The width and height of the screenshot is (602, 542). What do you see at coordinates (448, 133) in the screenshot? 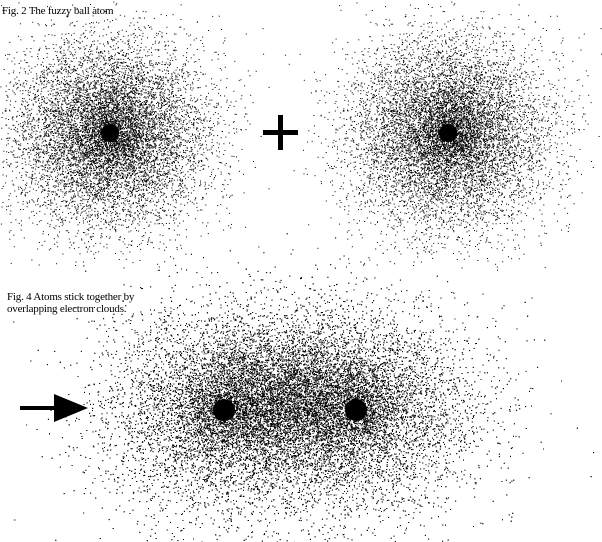
I see `nucleus-right-atom` at bounding box center [448, 133].